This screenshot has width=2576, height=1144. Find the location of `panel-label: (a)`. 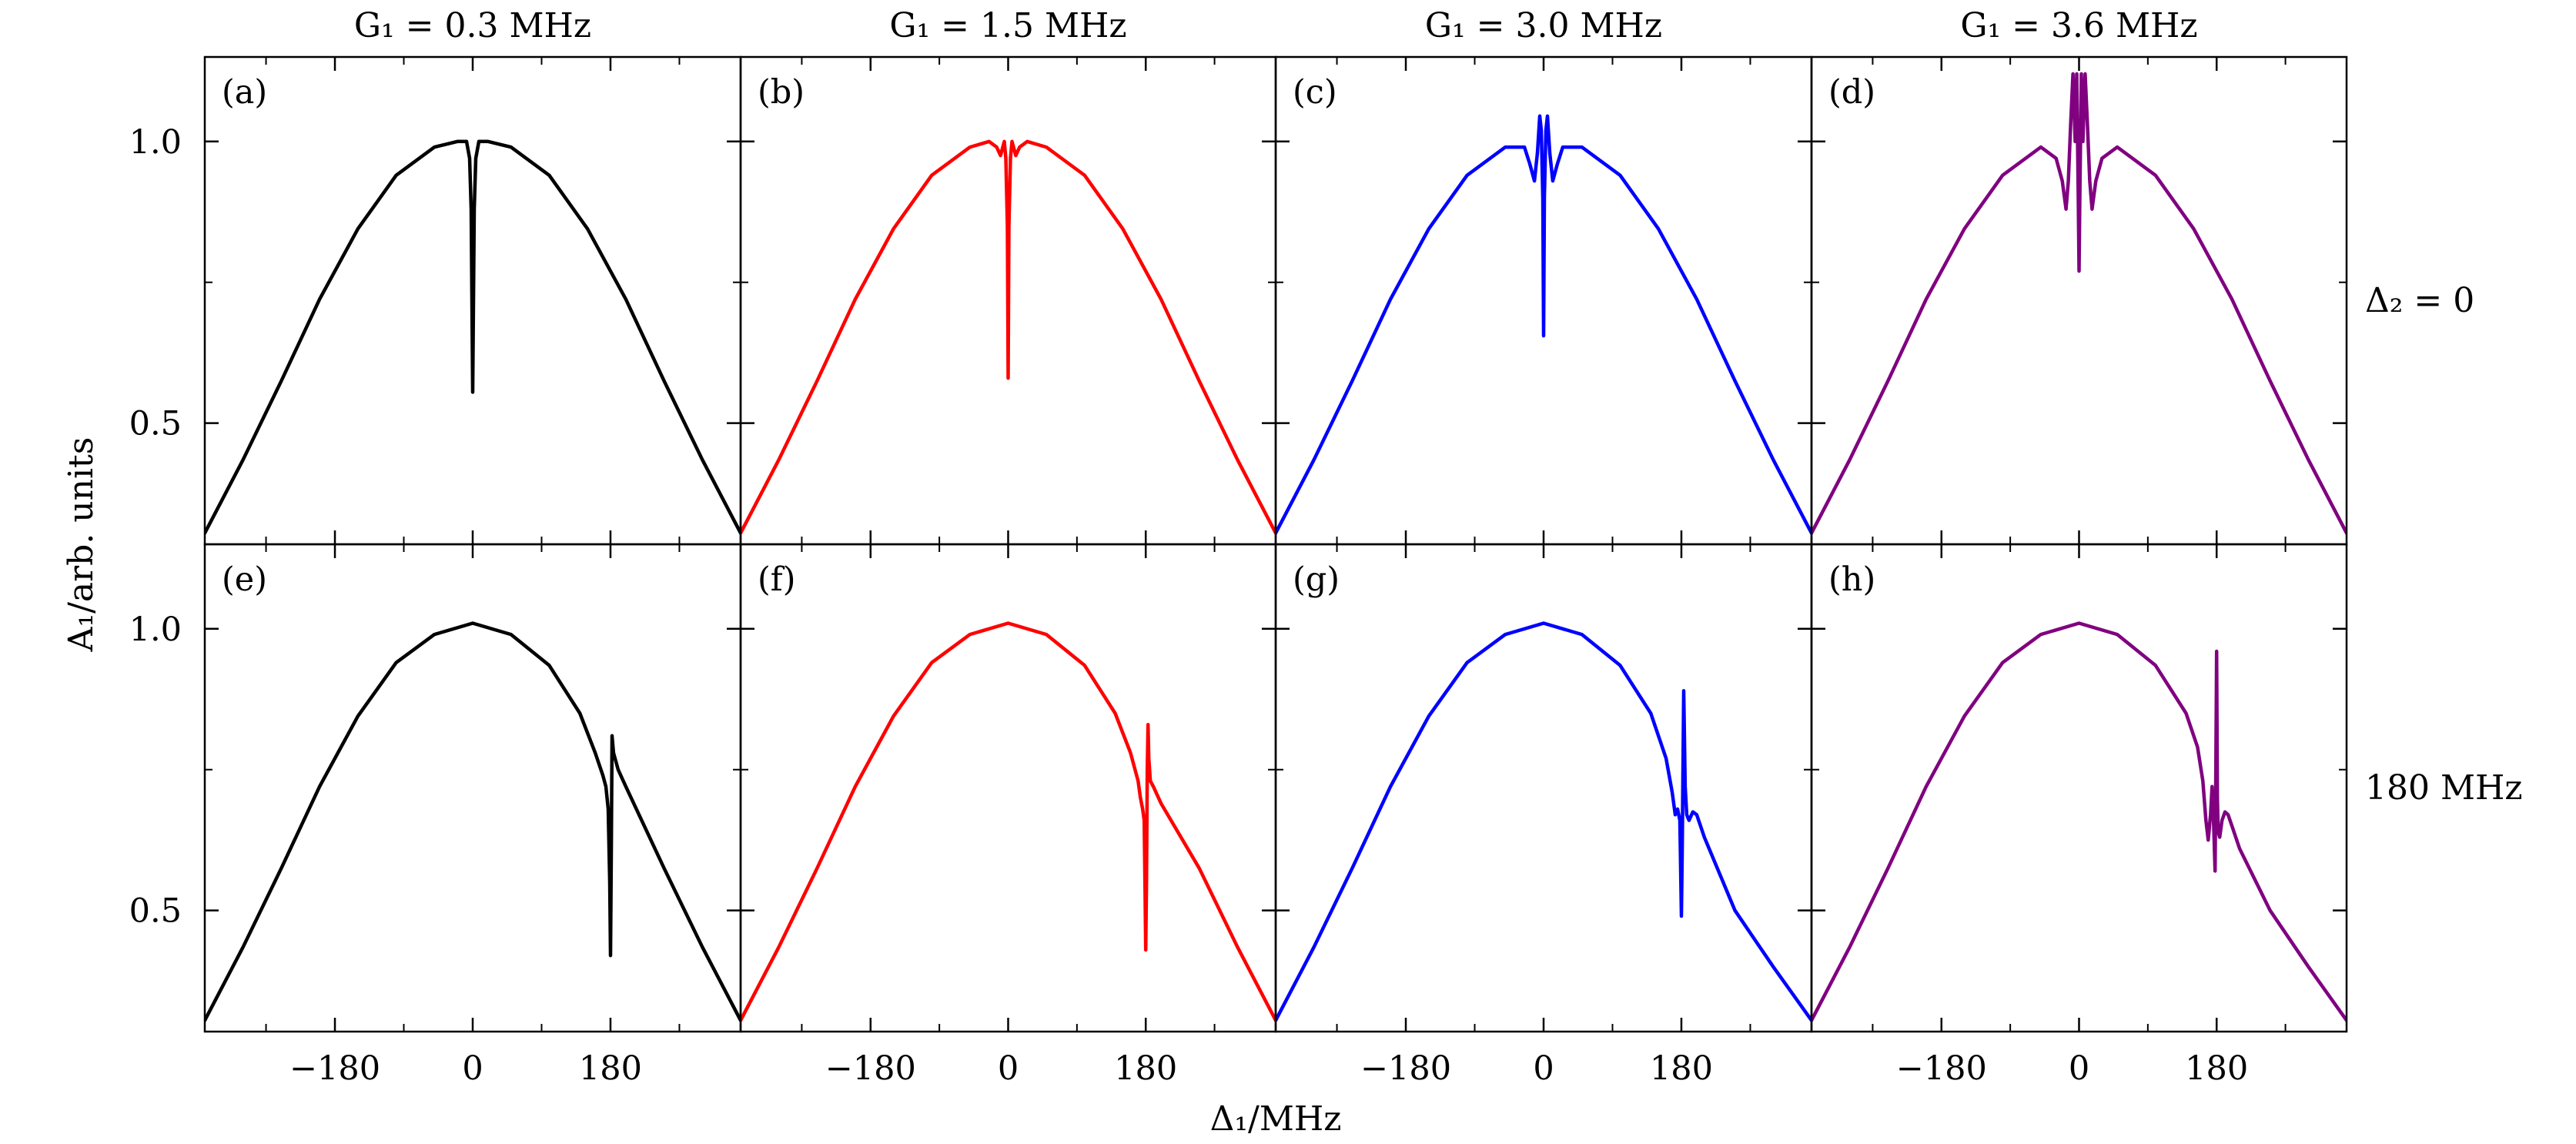

panel-label: (a) is located at coordinates (245, 92).